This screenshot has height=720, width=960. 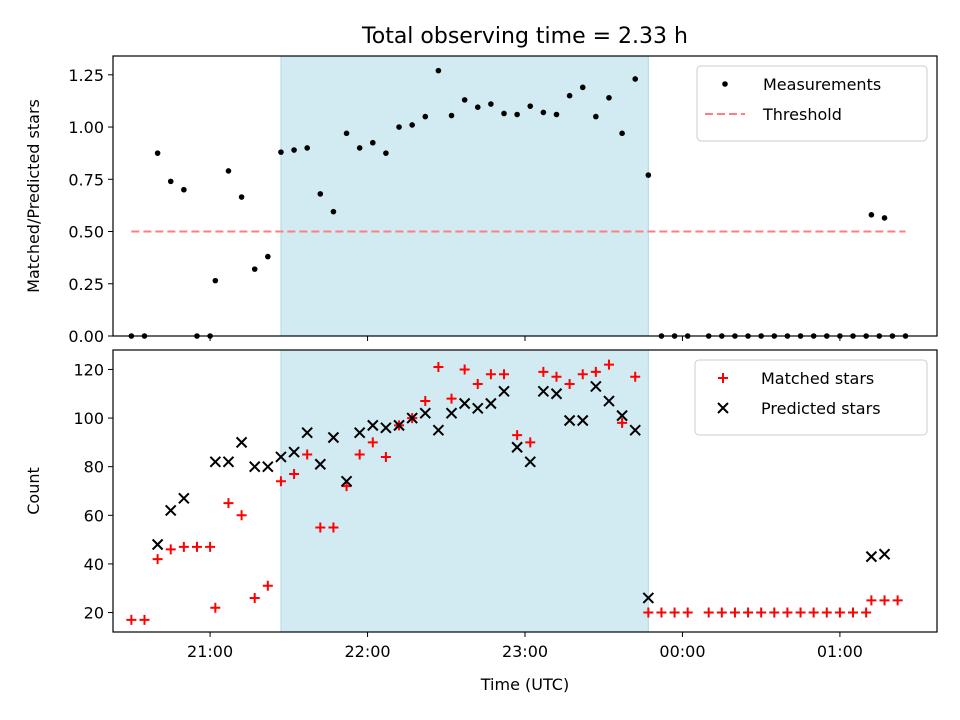 I want to click on x-tick-label: 22:00, so click(x=367, y=651).